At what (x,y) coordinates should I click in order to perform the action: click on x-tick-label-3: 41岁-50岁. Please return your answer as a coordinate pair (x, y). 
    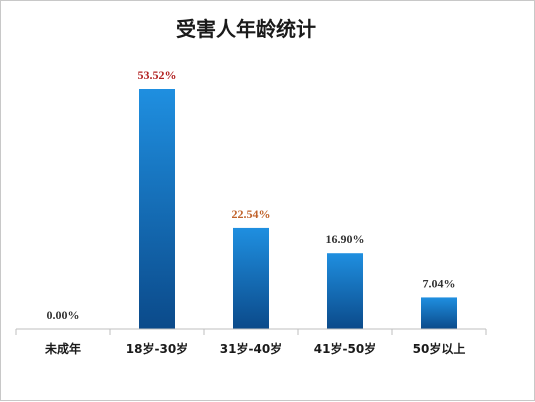
    Looking at the image, I should click on (345, 348).